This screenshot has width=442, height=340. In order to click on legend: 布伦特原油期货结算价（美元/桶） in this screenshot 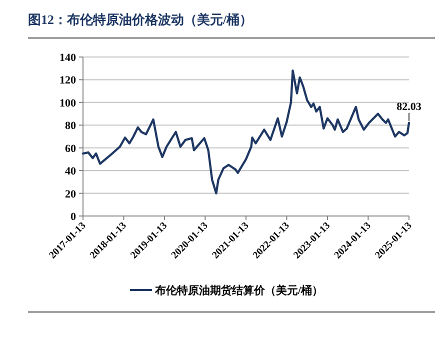, I will do `click(227, 291)`.